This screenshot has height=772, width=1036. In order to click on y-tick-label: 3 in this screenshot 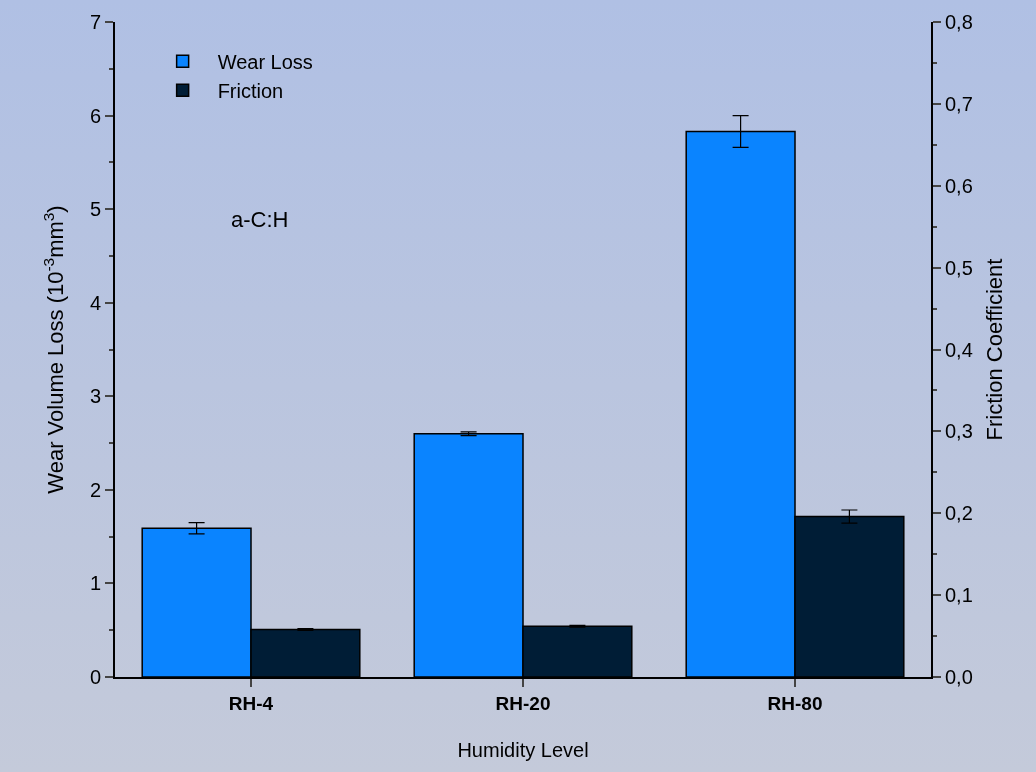, I will do `click(95, 396)`.